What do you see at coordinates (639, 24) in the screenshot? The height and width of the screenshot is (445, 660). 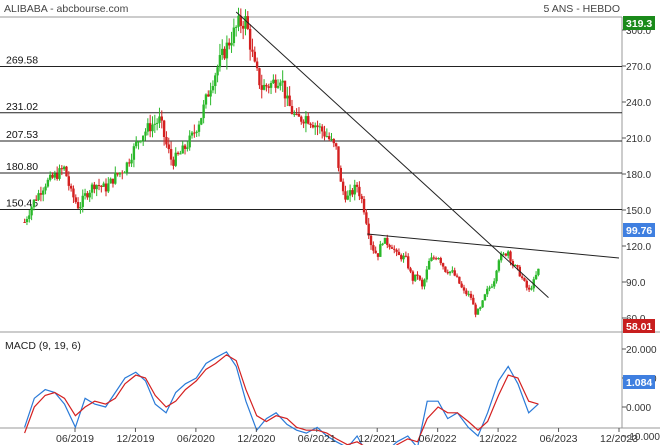 I see `max-price-badge: 319.3` at bounding box center [639, 24].